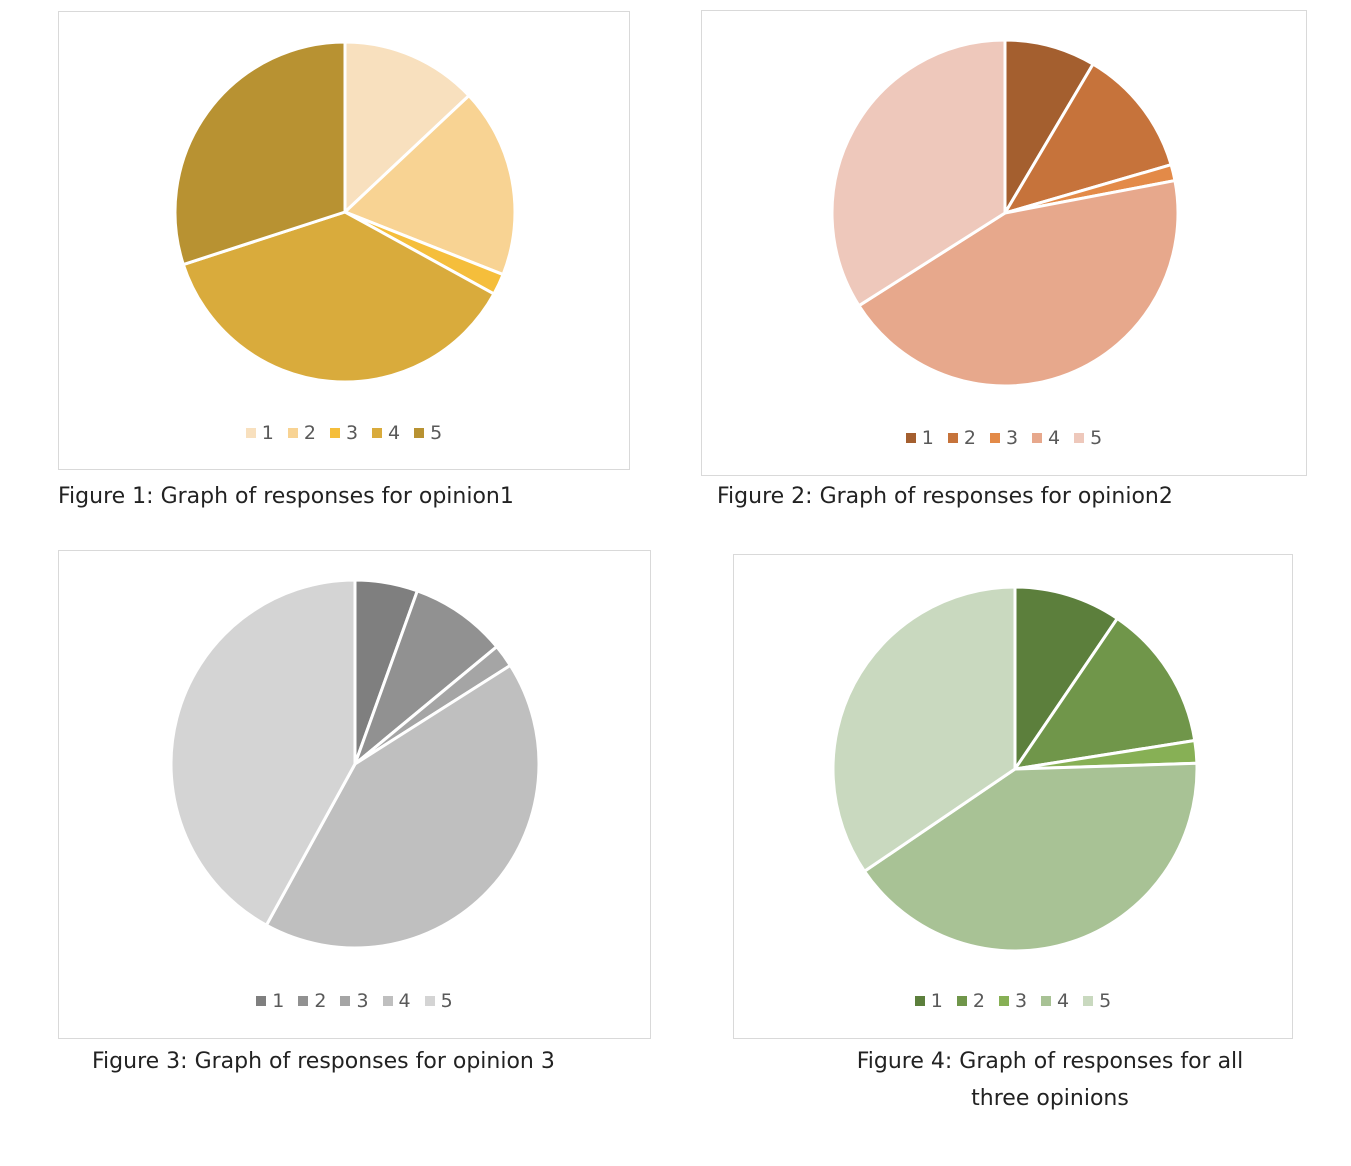  I want to click on legend-2: 1 2 3 4 5, so click(1004, 438).